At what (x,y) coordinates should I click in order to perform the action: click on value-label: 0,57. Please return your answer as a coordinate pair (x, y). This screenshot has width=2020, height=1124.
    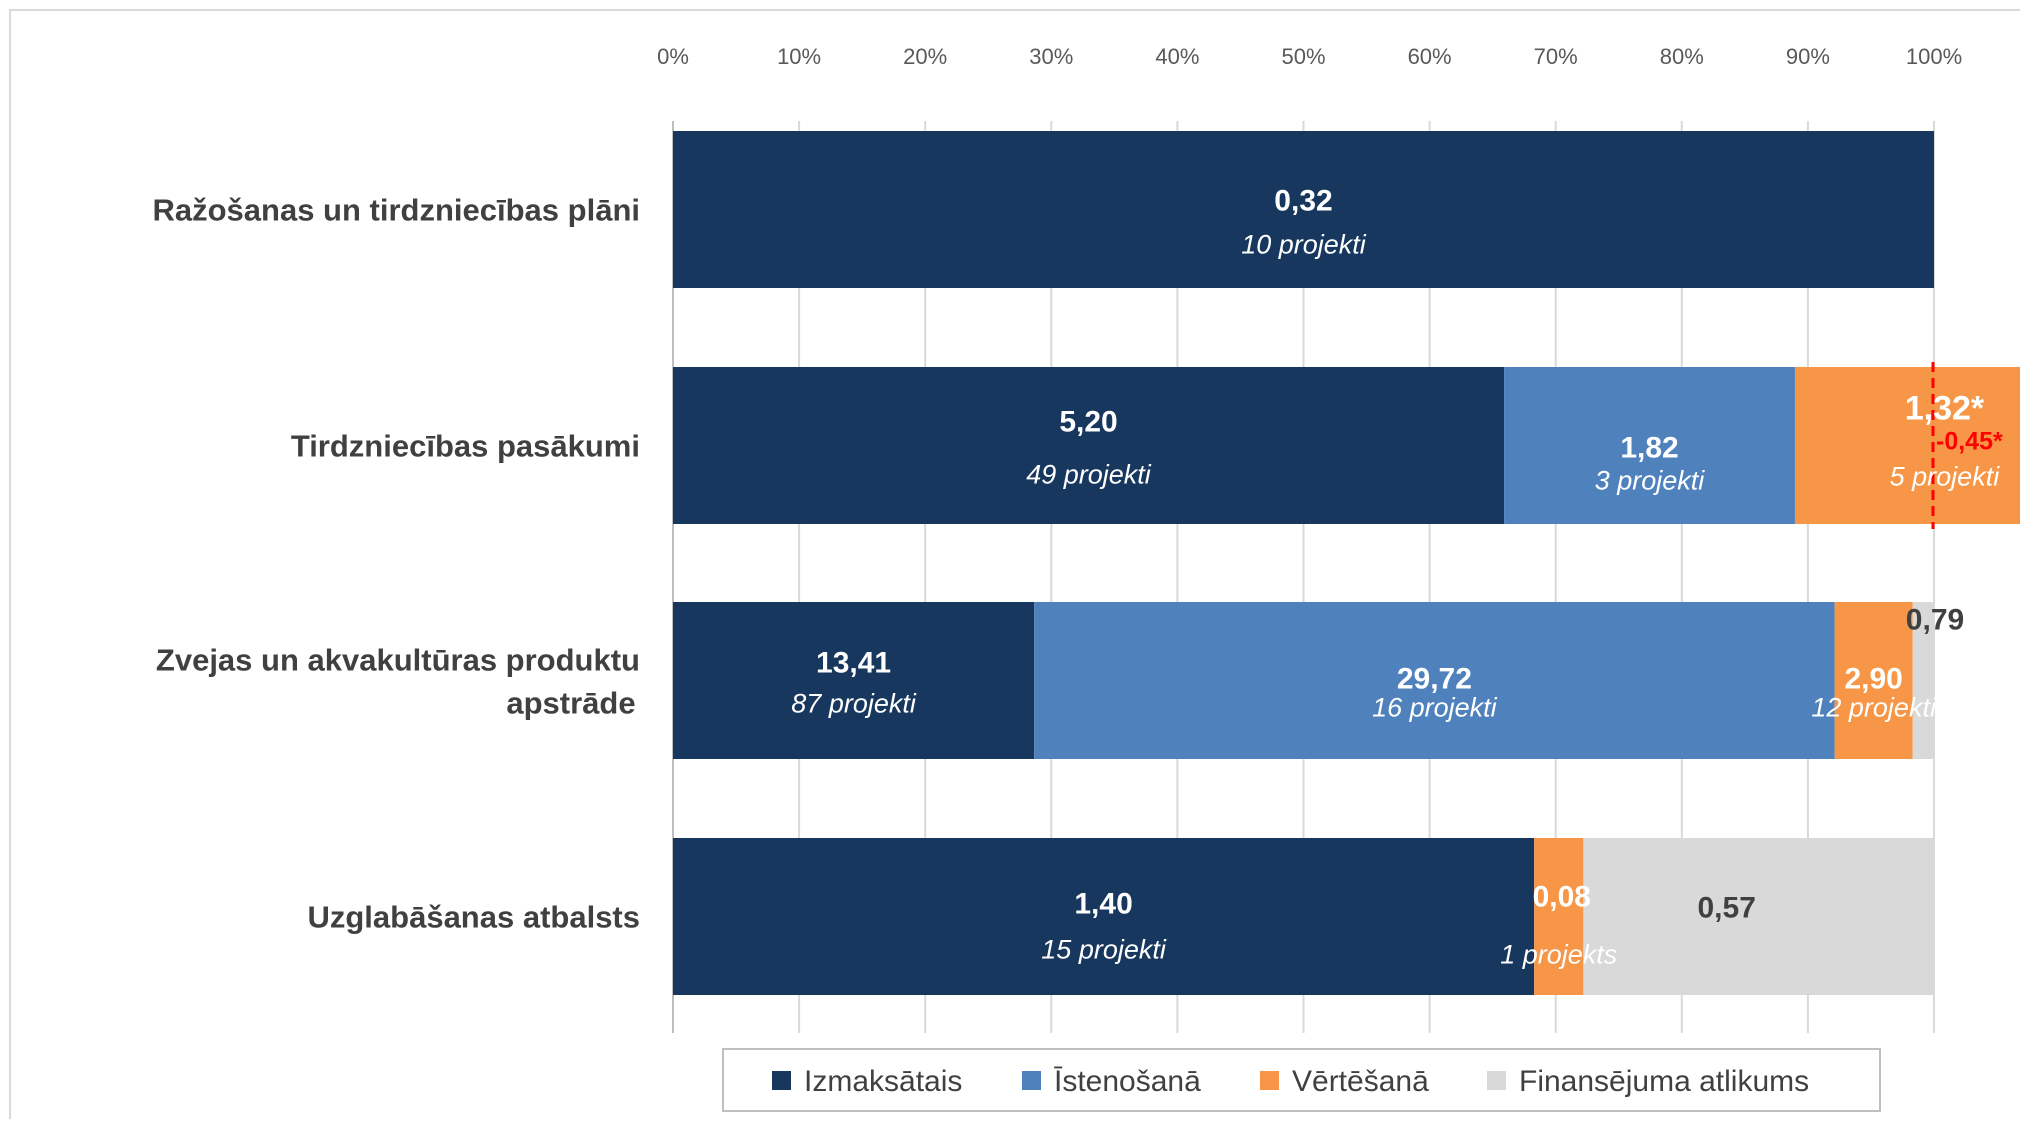
    Looking at the image, I should click on (1726, 908).